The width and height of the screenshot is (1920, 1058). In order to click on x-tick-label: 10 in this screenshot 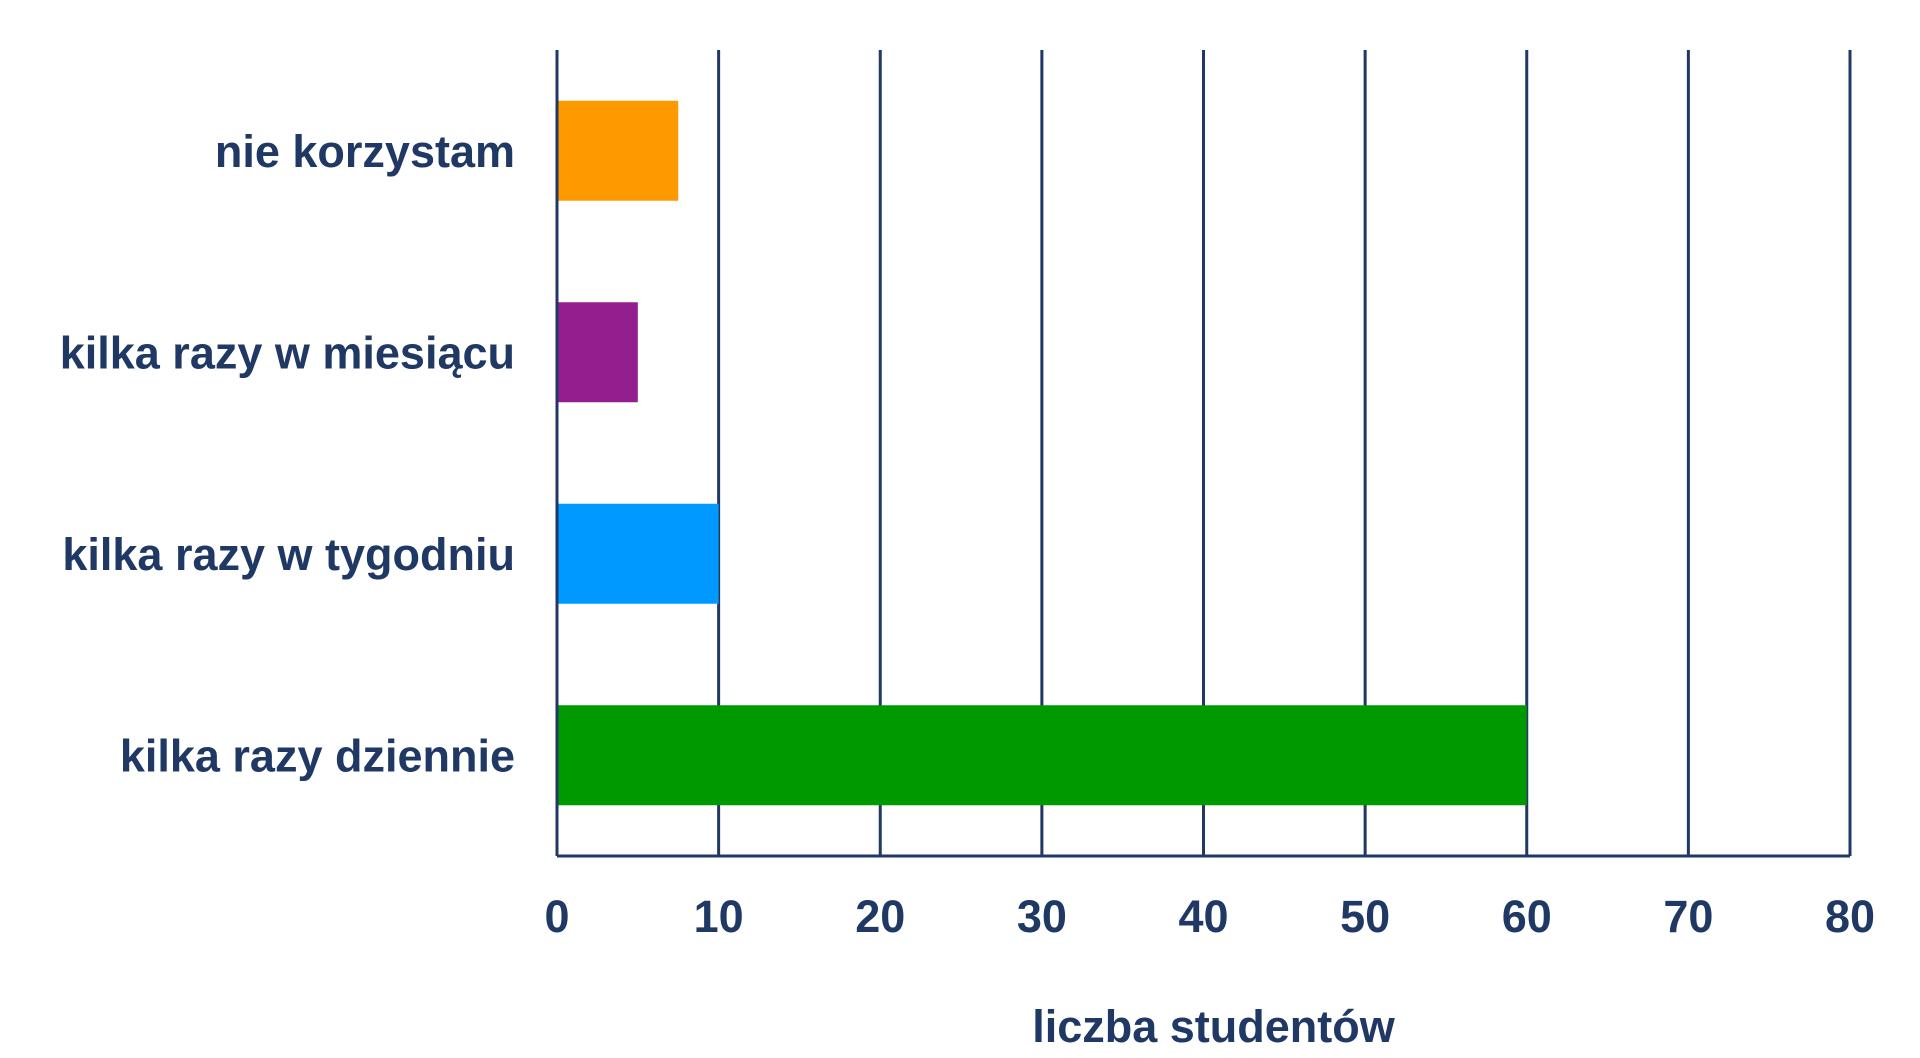, I will do `click(719, 916)`.